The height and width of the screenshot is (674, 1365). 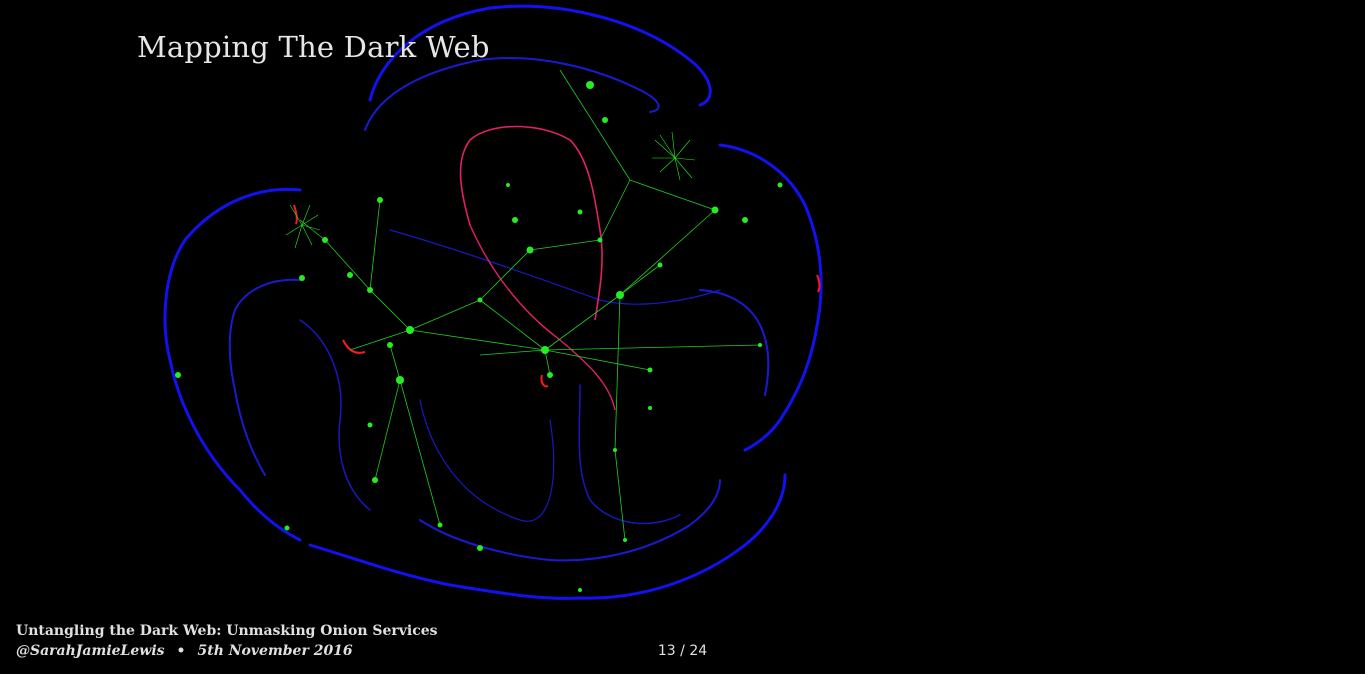 I want to click on cluster-contour-center-arc, so click(x=555, y=267).